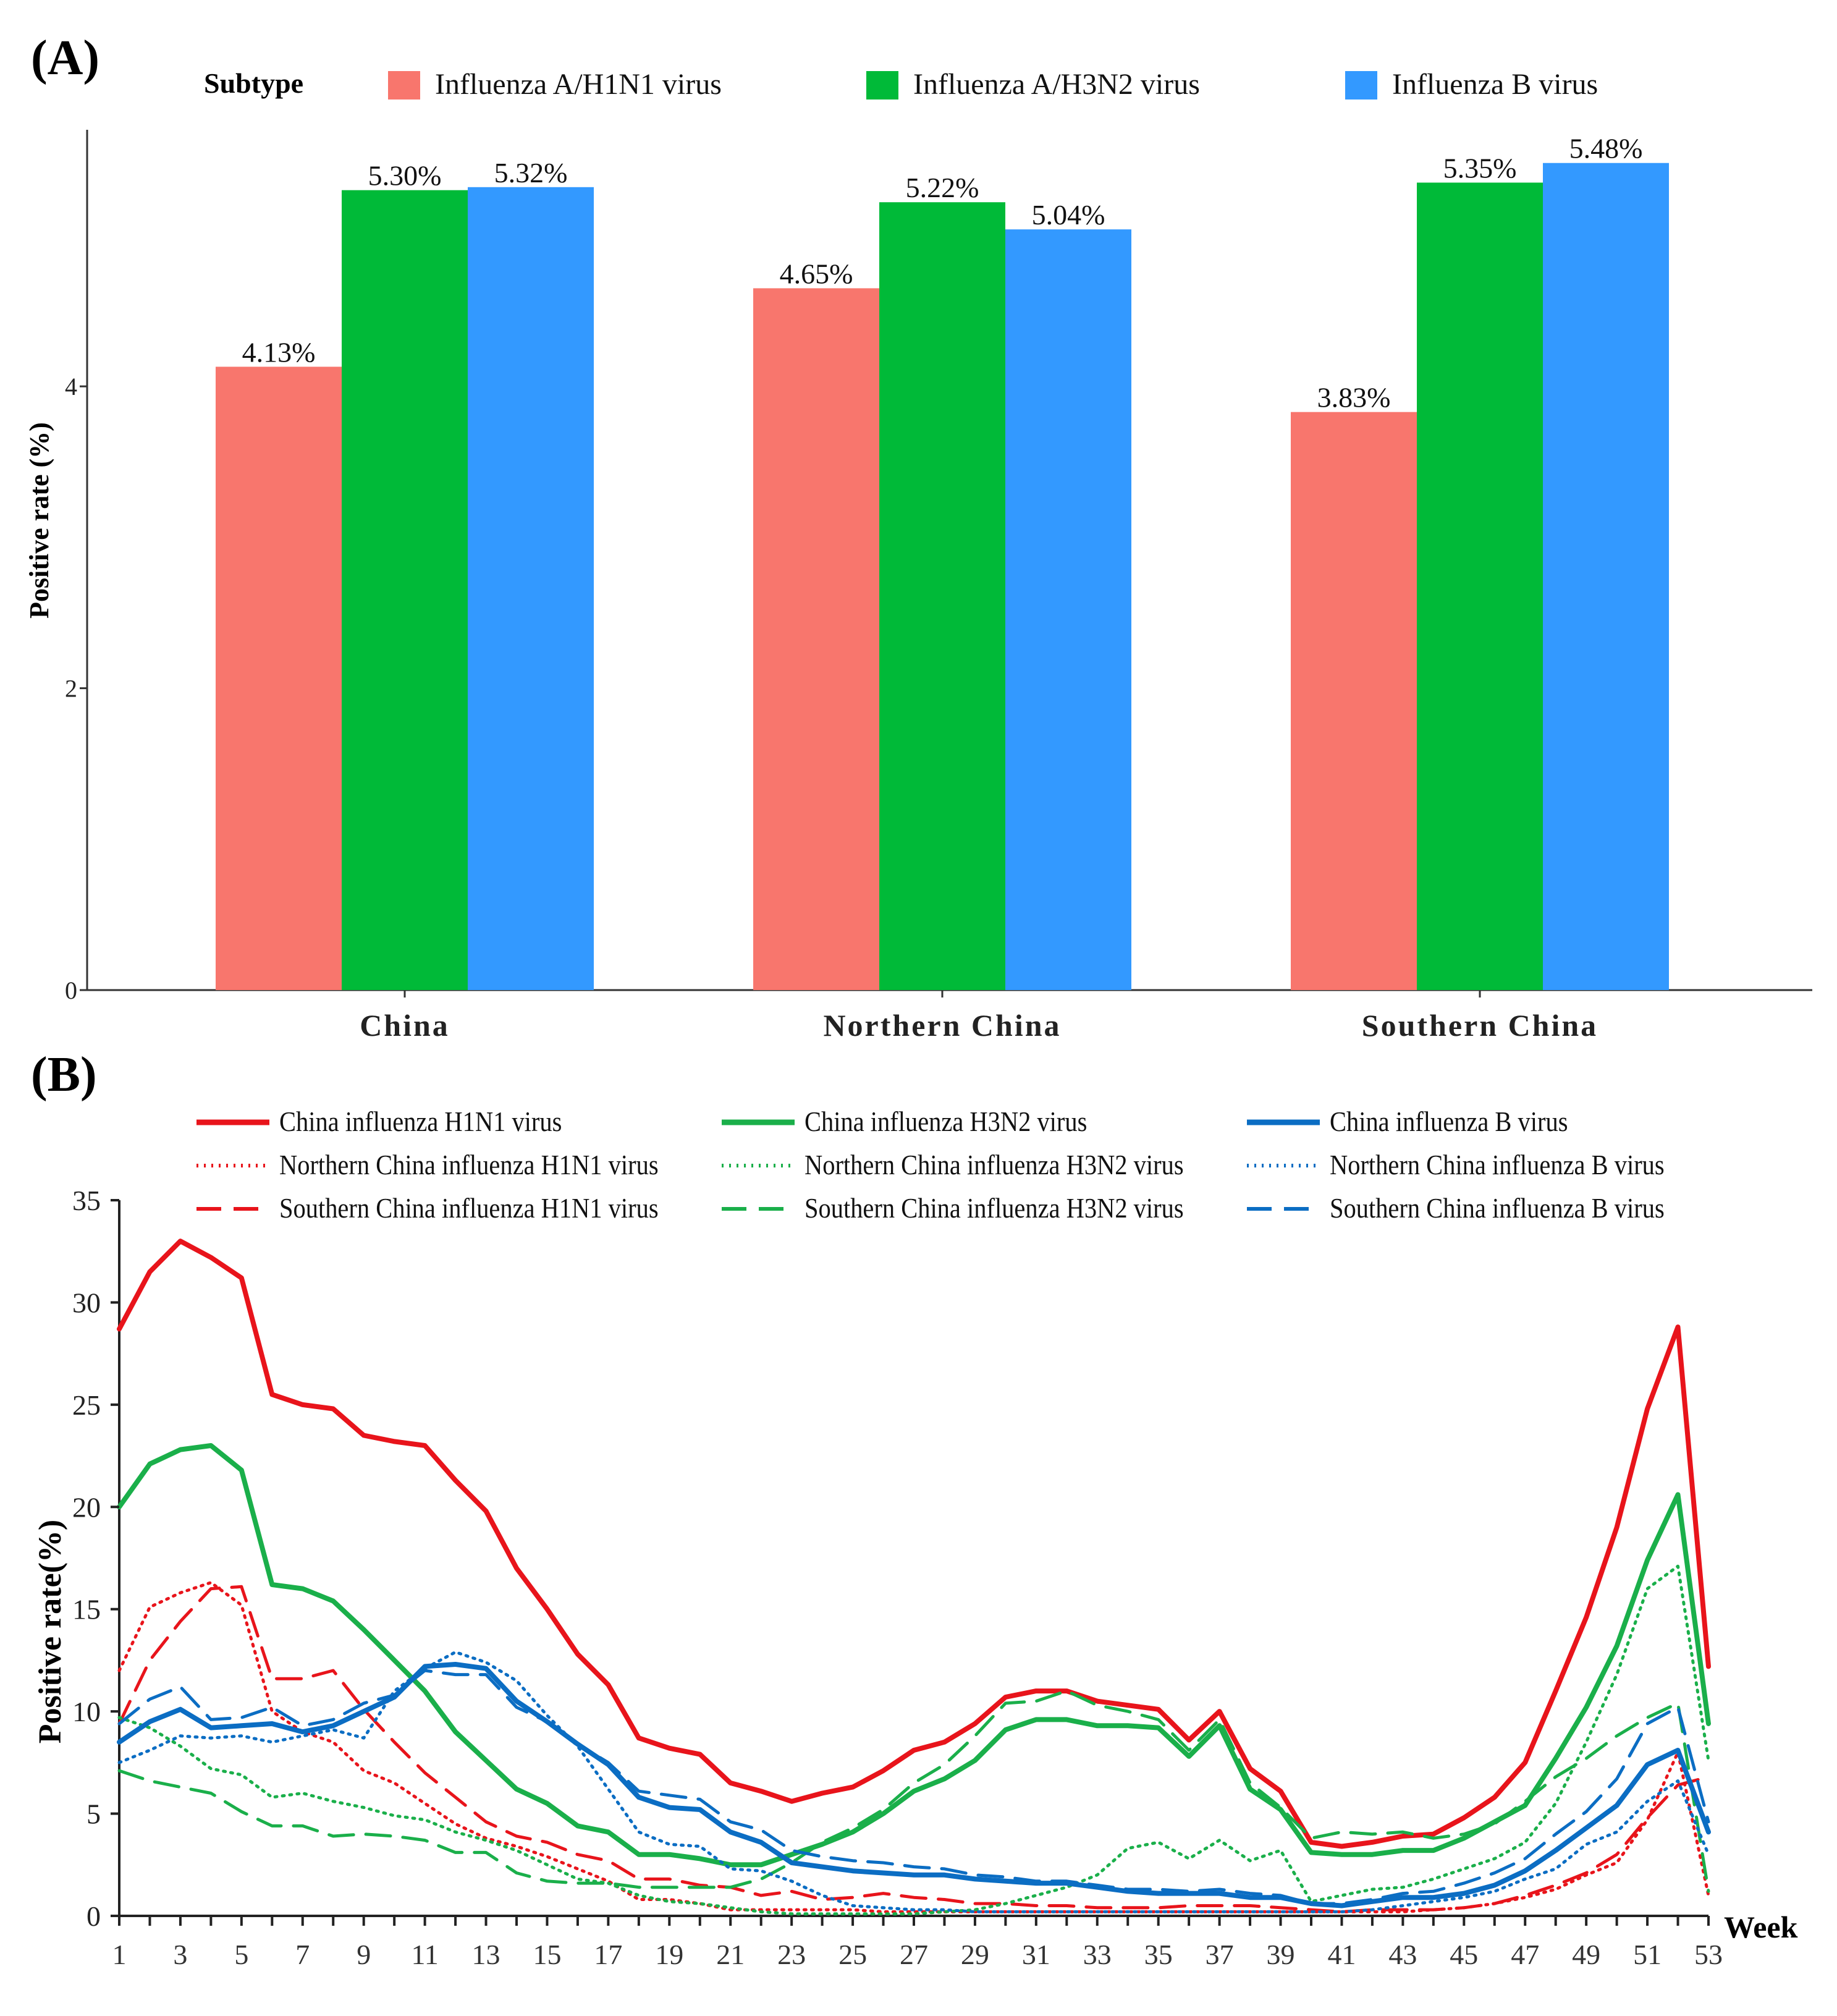 The height and width of the screenshot is (2016, 1837). I want to click on x-tick-label: 51, so click(1648, 1955).